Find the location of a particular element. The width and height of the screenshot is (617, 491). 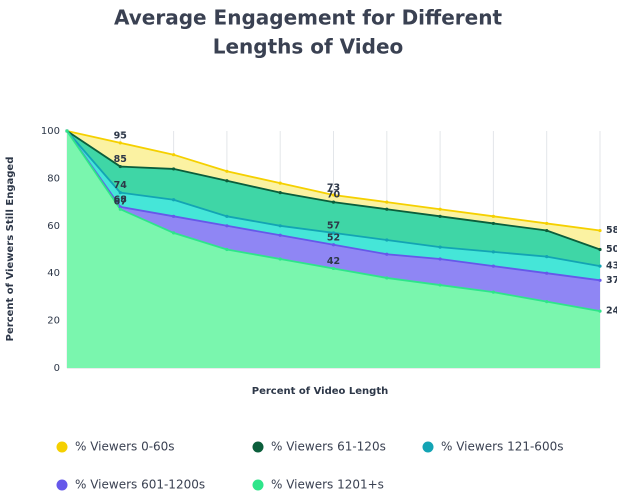

data-label: 52 is located at coordinates (333, 237).